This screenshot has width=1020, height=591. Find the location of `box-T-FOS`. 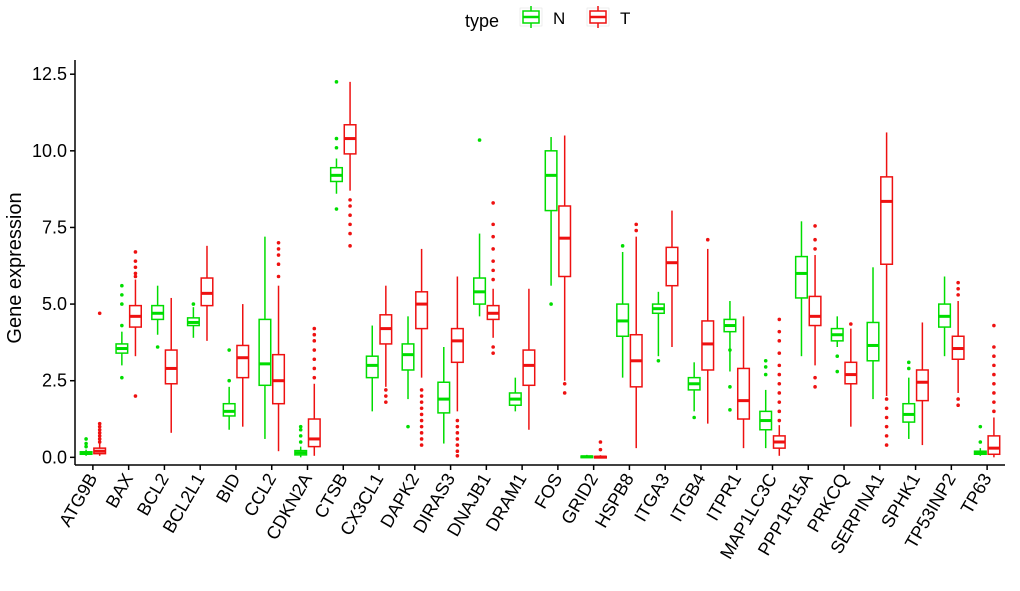

box-T-FOS is located at coordinates (565, 265).